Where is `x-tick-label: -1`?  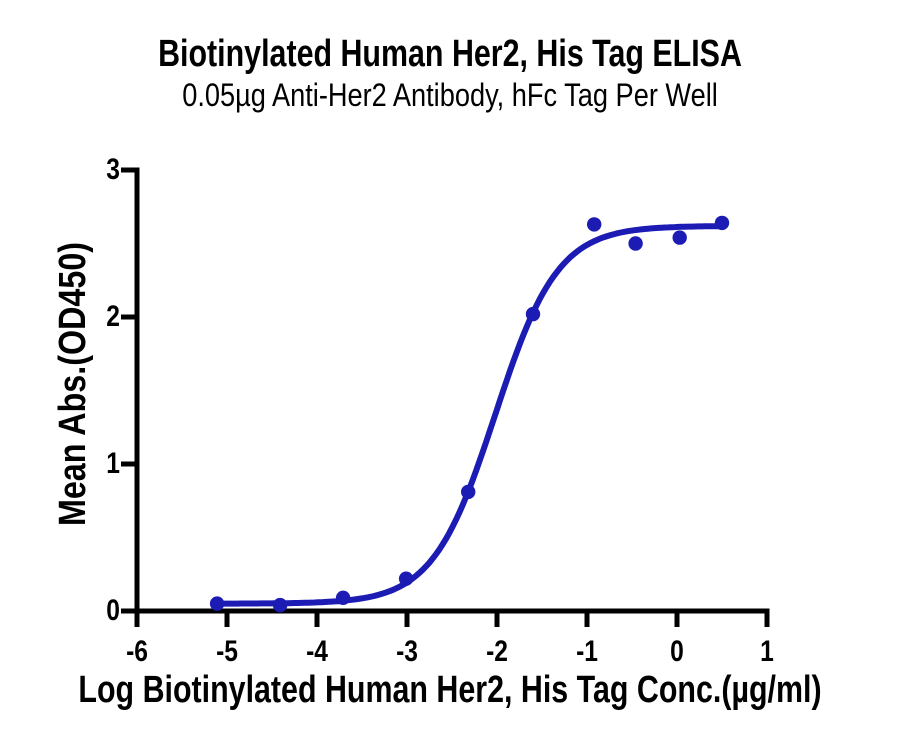
x-tick-label: -1 is located at coordinates (587, 651).